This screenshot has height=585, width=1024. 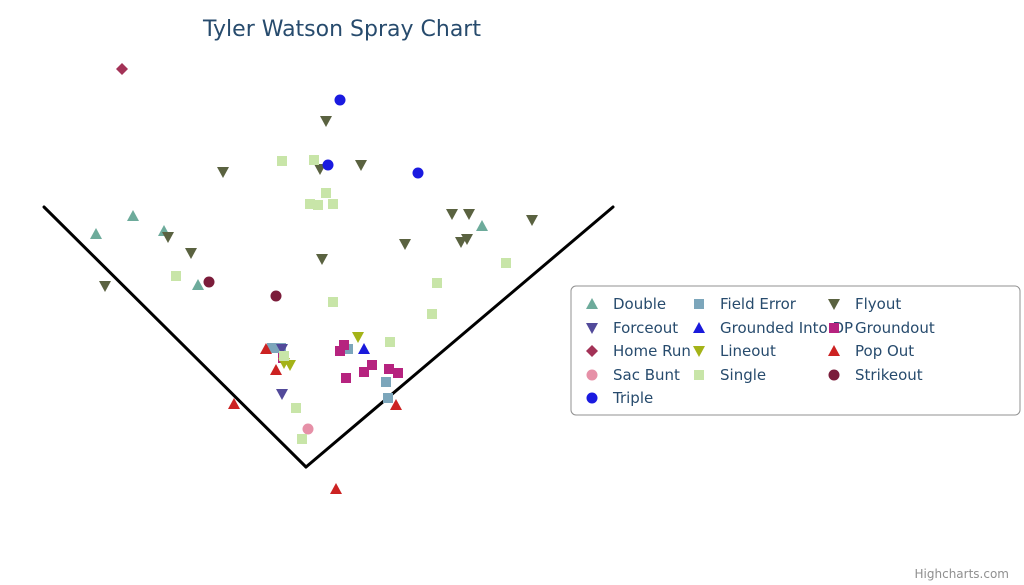 I want to click on series-home-run, so click(x=122, y=69).